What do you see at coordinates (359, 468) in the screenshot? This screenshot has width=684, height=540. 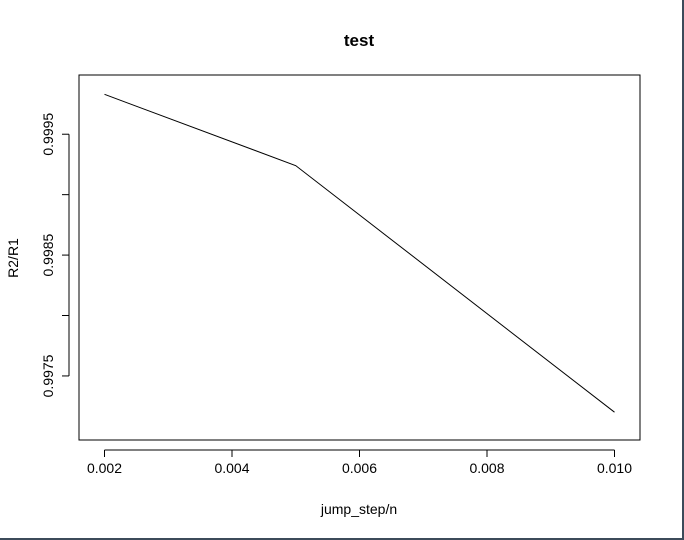 I see `x-tick-label: 0.006` at bounding box center [359, 468].